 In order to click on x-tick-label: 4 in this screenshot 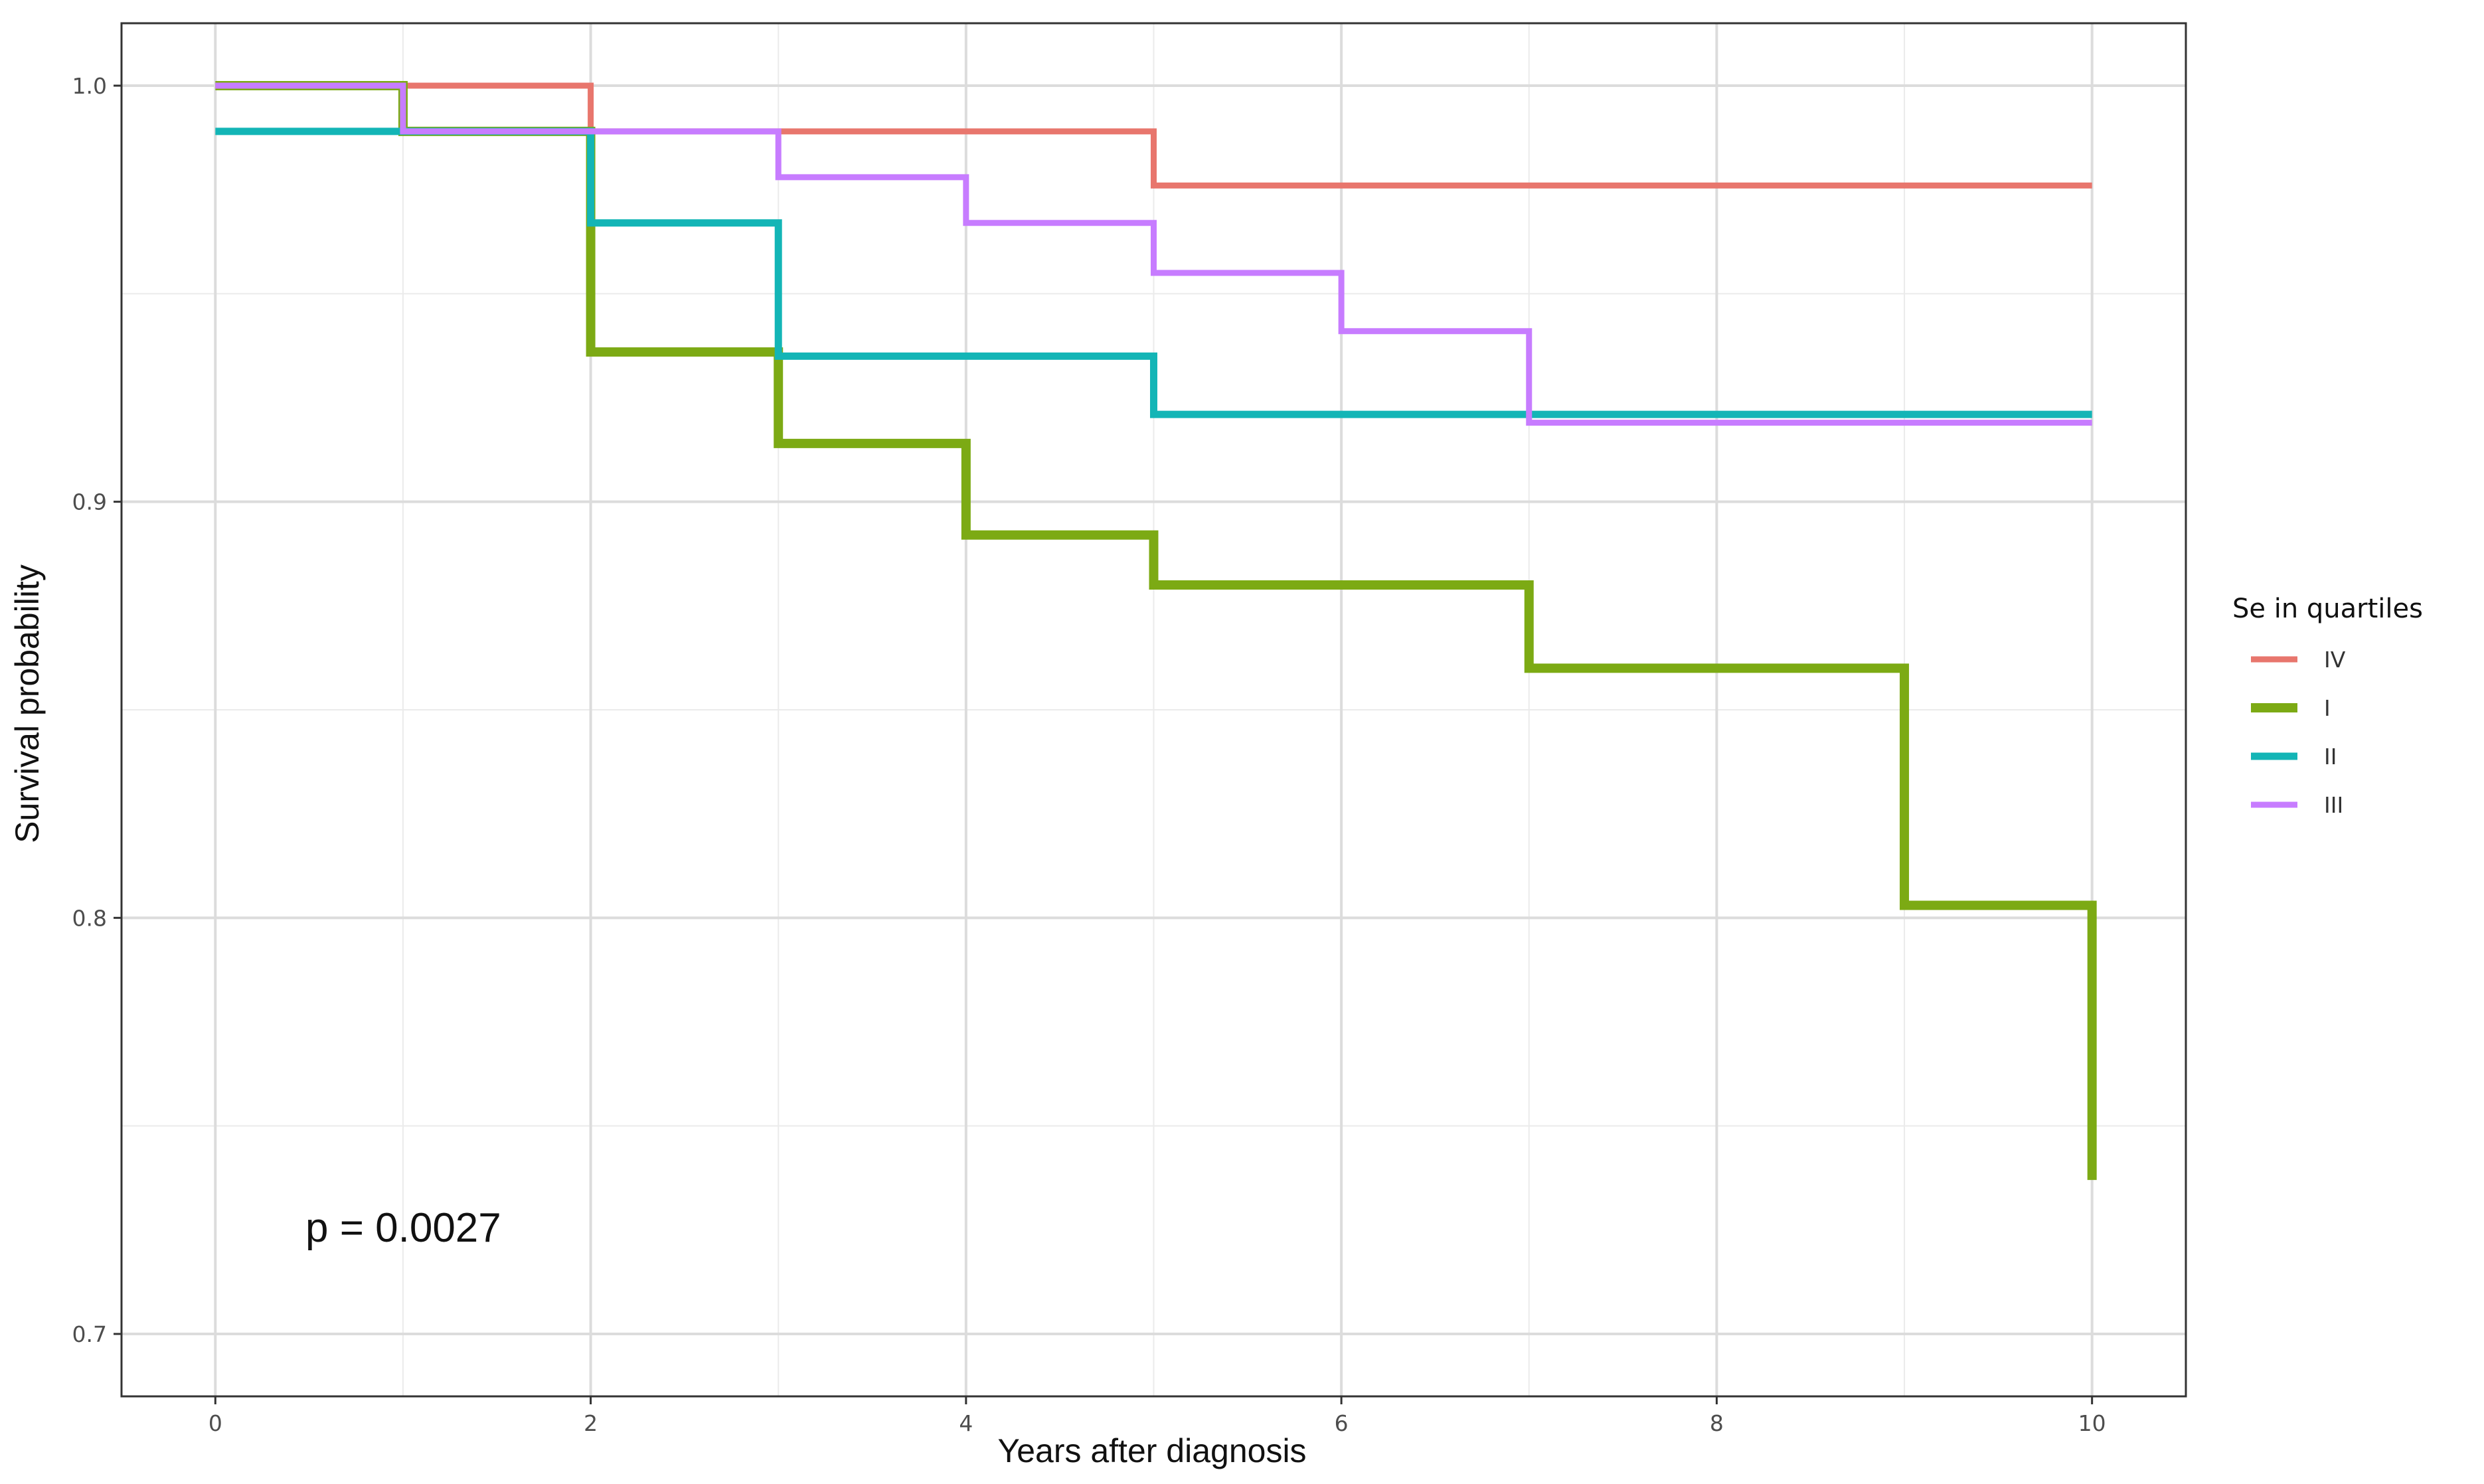, I will do `click(966, 1423)`.